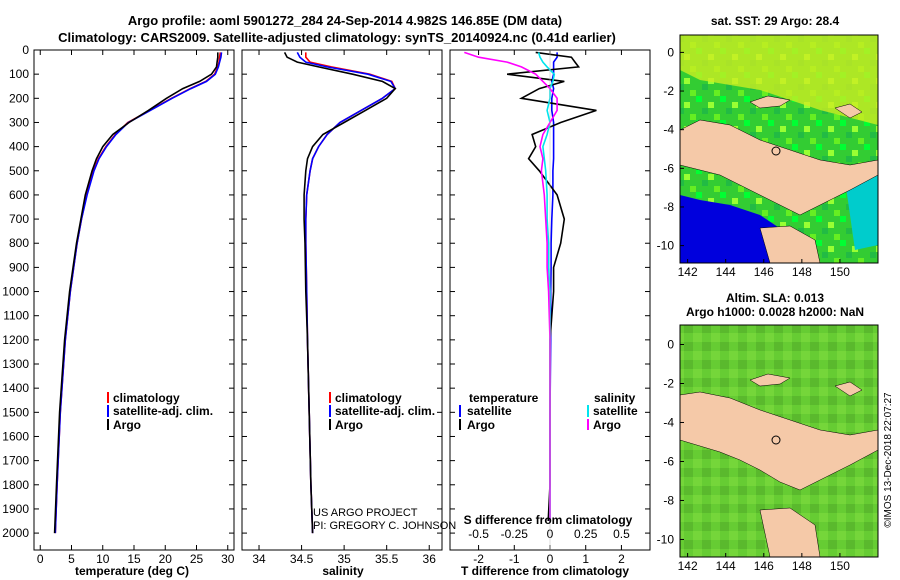 This screenshot has width=900, height=580. I want to click on legend-t-argo: Argo, so click(481, 425).